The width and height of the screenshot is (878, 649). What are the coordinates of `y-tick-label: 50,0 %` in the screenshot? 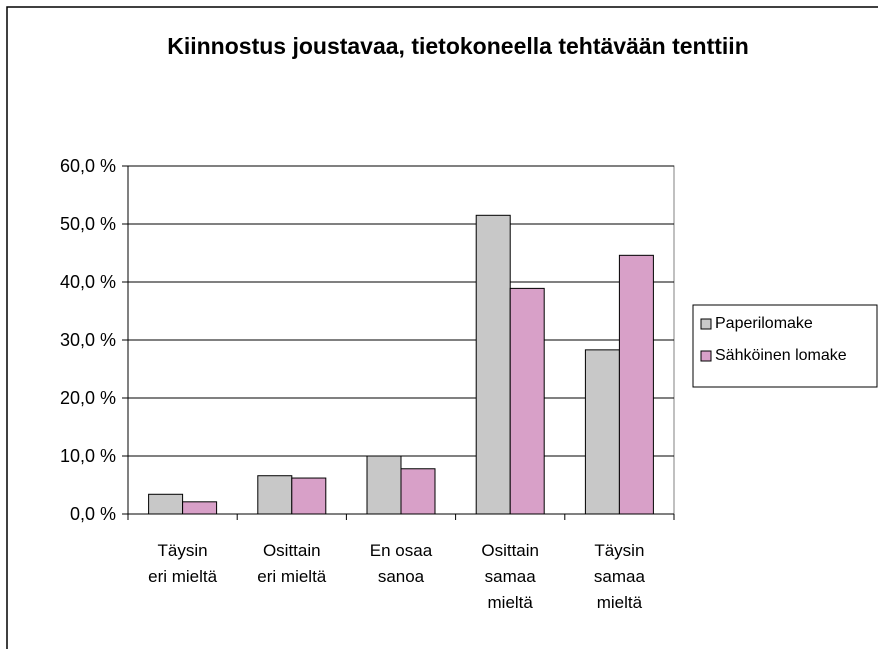 It's located at (87, 224).